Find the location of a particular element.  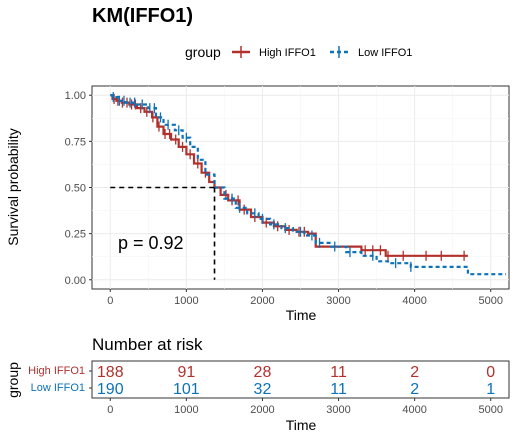

legend: group High IFFO1 Low IFFO1 is located at coordinates (298, 52).